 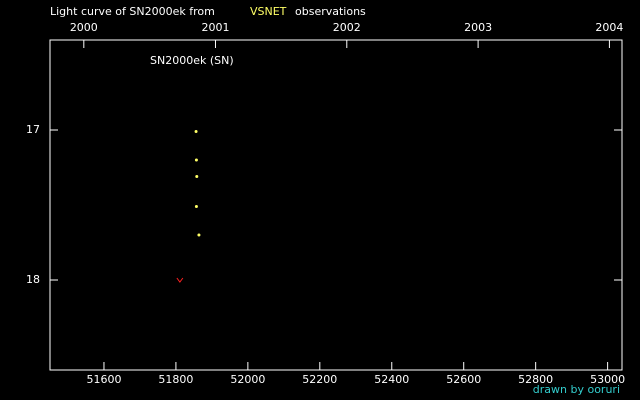 What do you see at coordinates (175, 379) in the screenshot?
I see `x-tick-label: 51800` at bounding box center [175, 379].